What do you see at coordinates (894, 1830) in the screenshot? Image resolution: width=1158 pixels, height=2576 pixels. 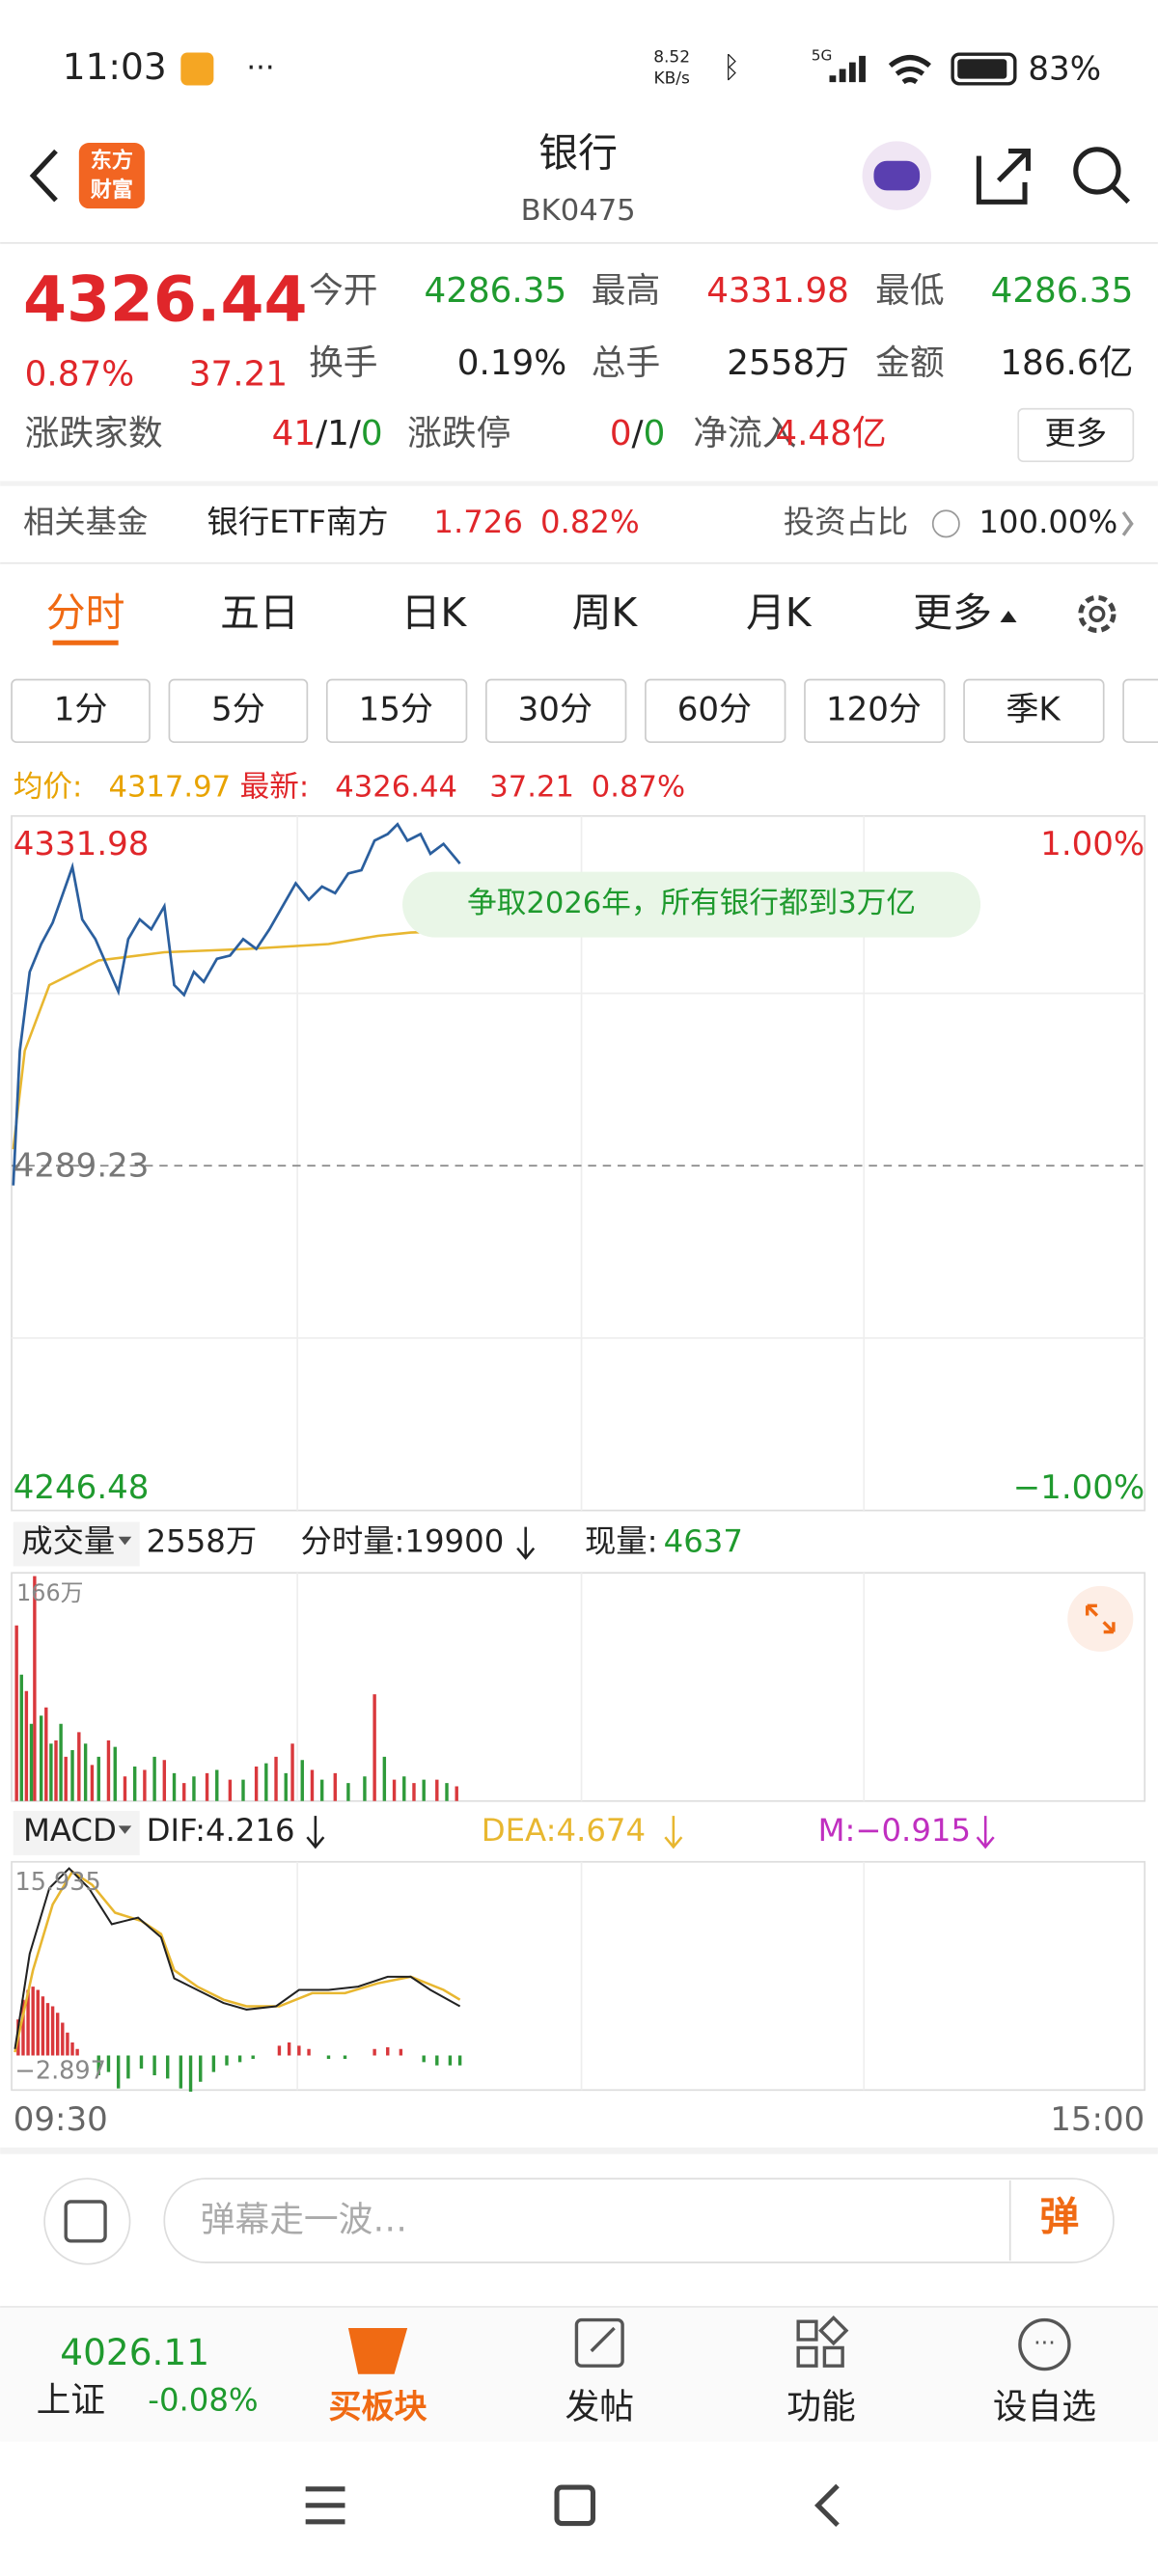 I see `macd-m: M:−0.915` at bounding box center [894, 1830].